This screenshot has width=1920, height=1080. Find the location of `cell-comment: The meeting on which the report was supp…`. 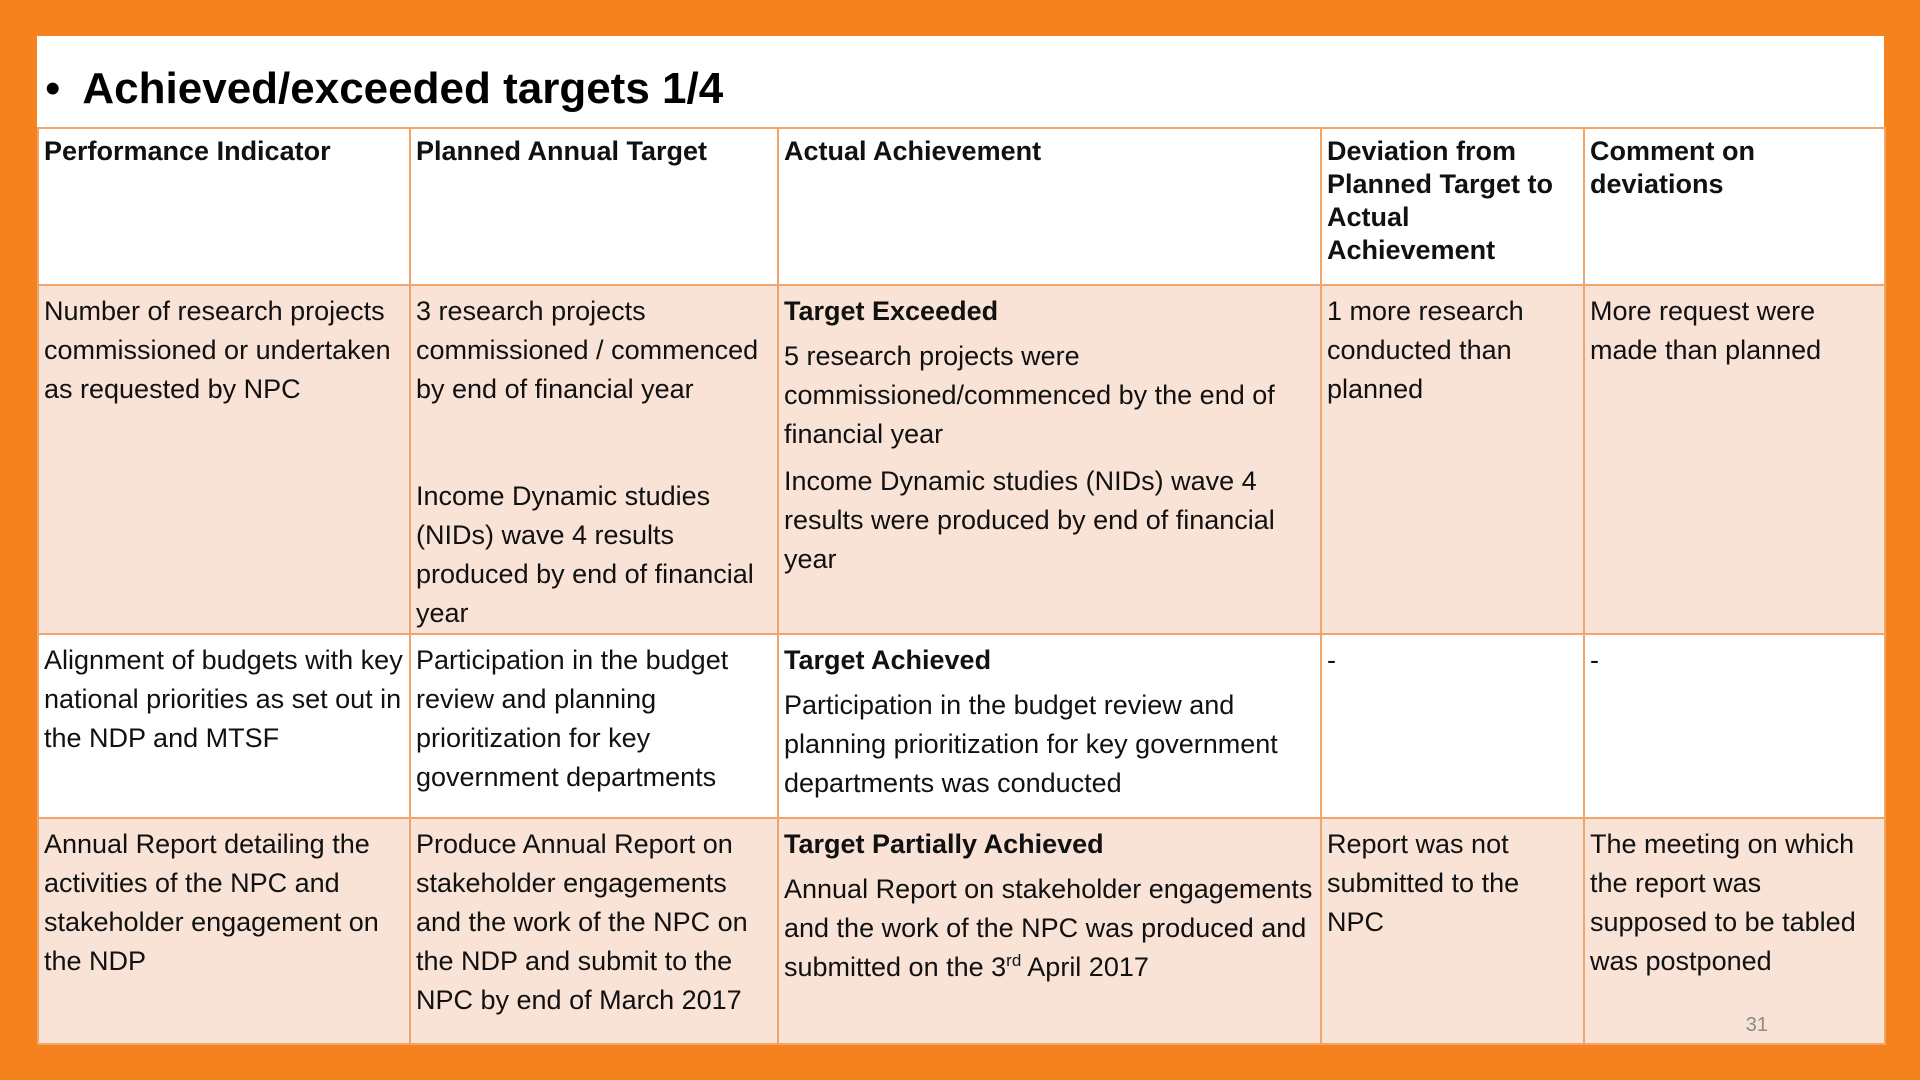

cell-comment: The meeting on which the report was supp… is located at coordinates (1734, 931).